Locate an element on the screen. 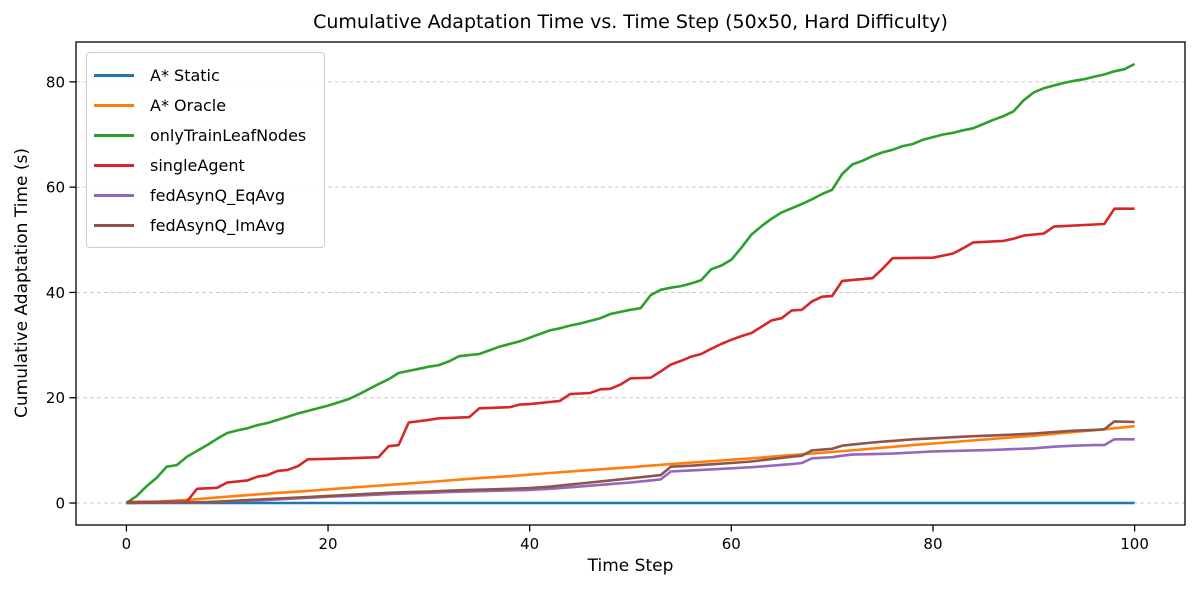 This screenshot has height=600, width=1200. legend-item-A* Oracle: A* Oracle is located at coordinates (200, 105).